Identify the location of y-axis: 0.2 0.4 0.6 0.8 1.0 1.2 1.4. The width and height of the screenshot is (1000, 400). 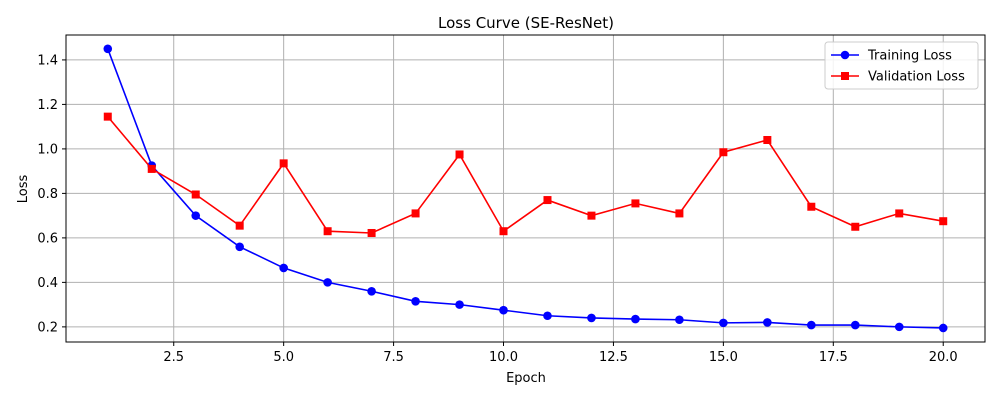
(51, 194).